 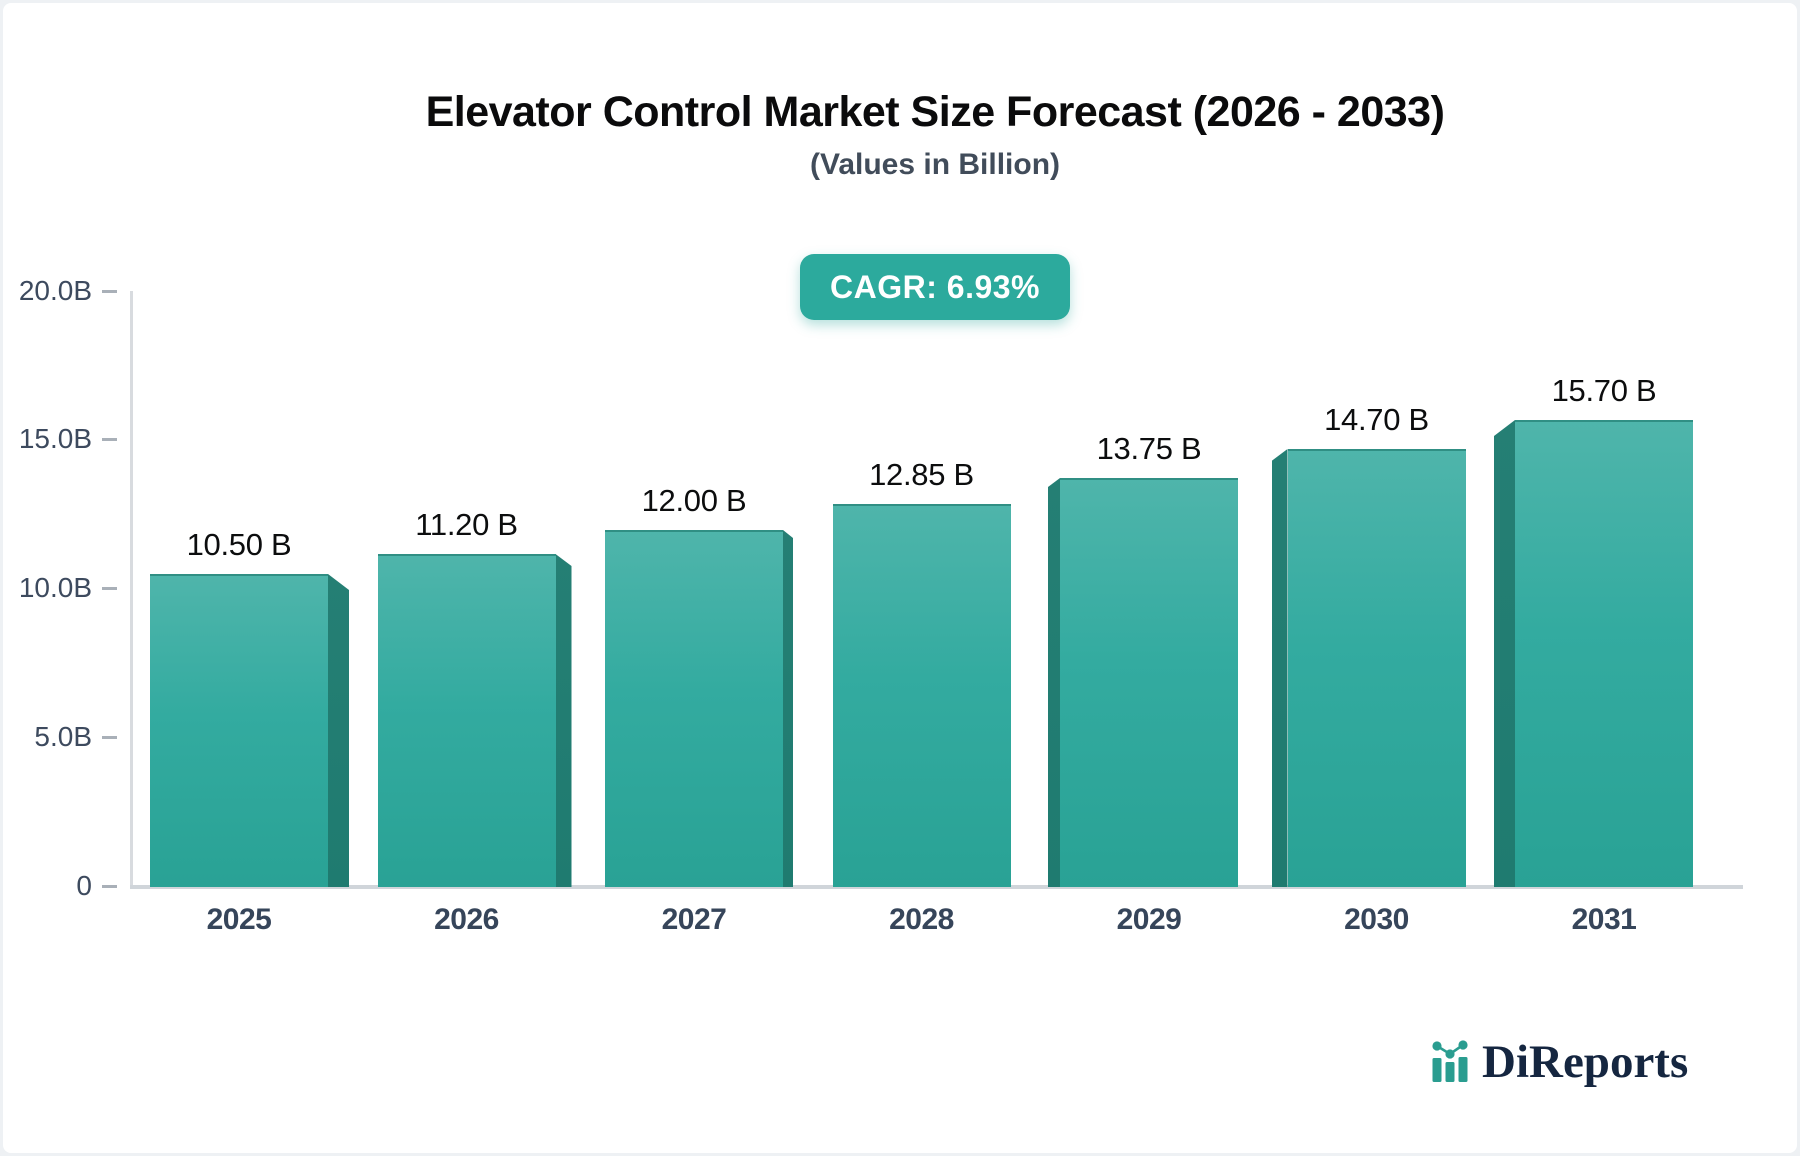 I want to click on mini-bar-chart-logo-icon, so click(x=1450, y=1061).